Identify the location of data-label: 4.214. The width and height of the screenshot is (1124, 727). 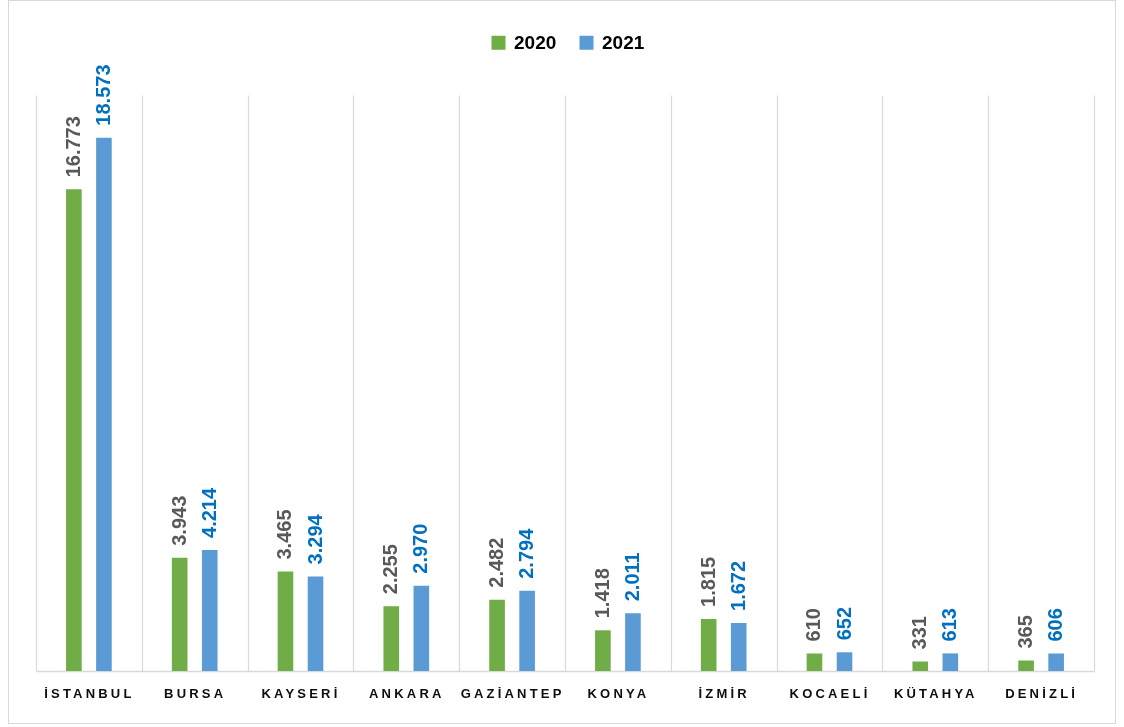
(208, 512).